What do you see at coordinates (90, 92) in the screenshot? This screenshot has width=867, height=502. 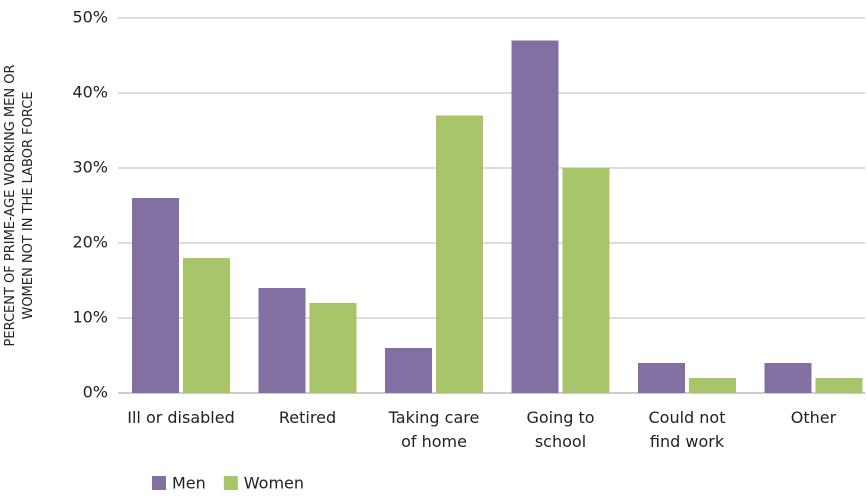 I see `y-tick-label: 40%` at bounding box center [90, 92].